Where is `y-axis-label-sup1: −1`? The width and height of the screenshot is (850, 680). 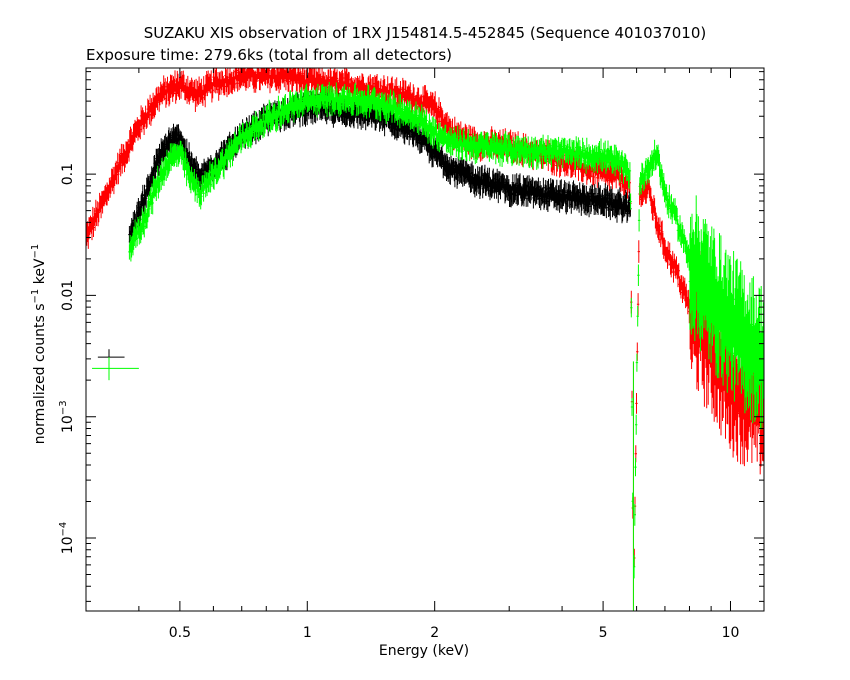
y-axis-label-sup1: −1 is located at coordinates (35, 296).